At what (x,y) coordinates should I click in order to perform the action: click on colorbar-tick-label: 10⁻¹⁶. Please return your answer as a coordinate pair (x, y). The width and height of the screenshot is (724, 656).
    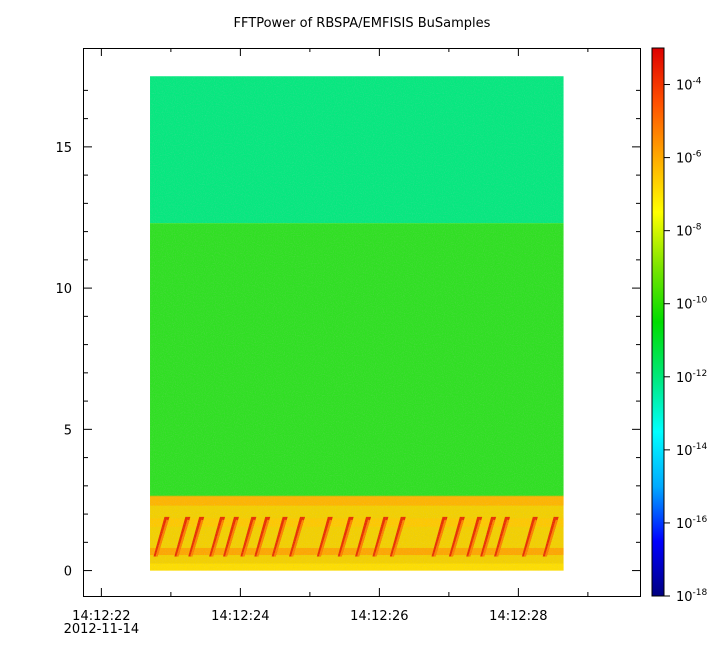
    Looking at the image, I should click on (692, 523).